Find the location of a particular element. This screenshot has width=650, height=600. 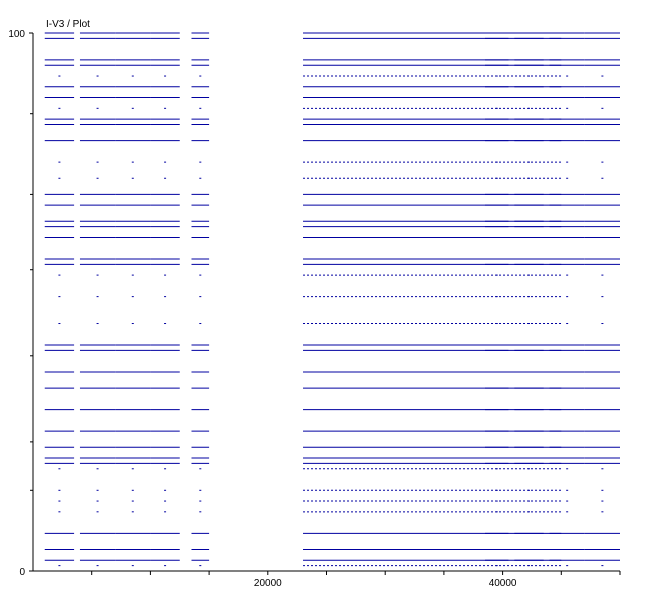

y-tick-label: 0 is located at coordinates (22, 572).